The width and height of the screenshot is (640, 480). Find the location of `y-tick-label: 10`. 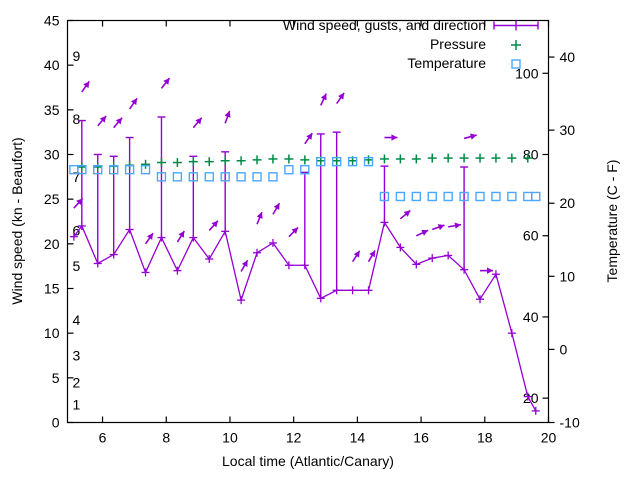

y-tick-label: 10 is located at coordinates (52, 333).